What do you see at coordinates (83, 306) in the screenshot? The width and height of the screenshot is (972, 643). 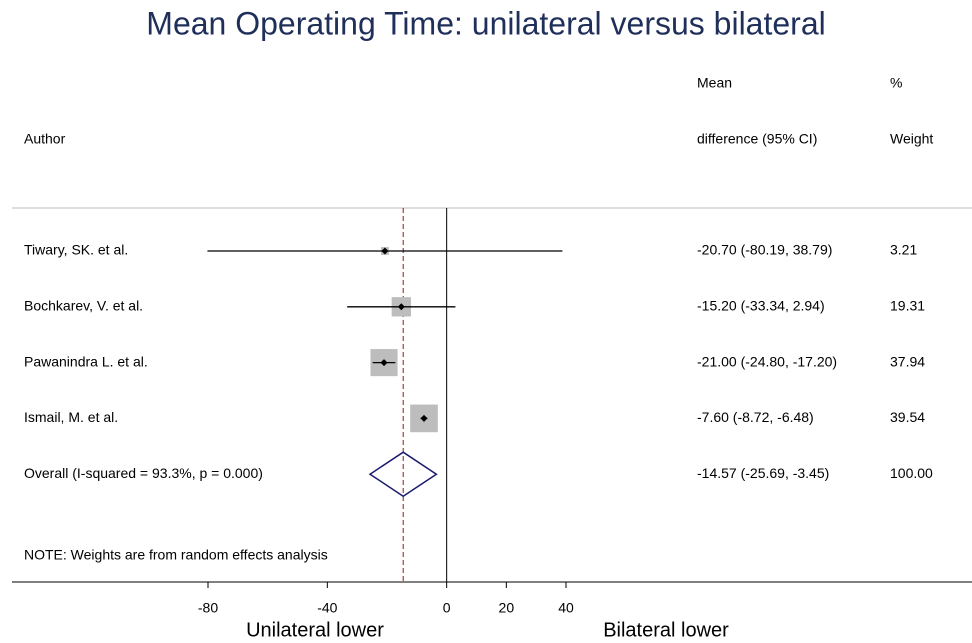 I see `study-name: Bochkarev, V. et al.` at bounding box center [83, 306].